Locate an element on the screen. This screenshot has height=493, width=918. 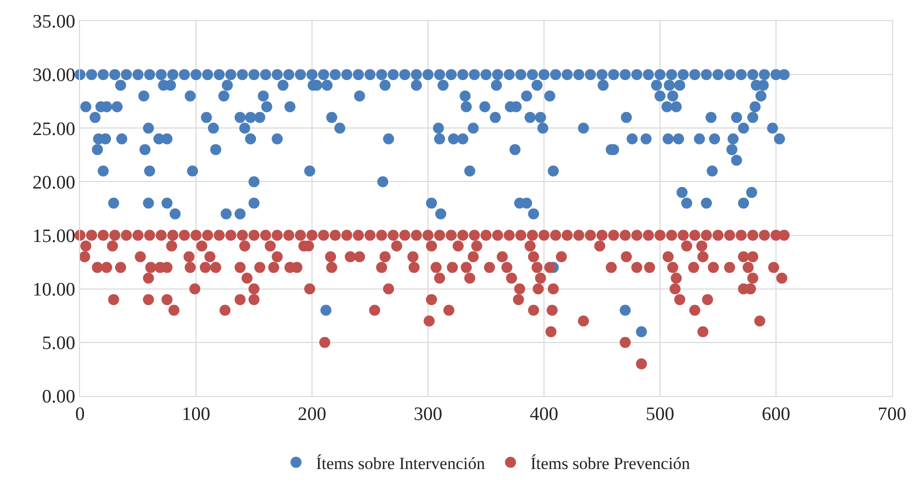
x-tick-label: 700 is located at coordinates (892, 414).